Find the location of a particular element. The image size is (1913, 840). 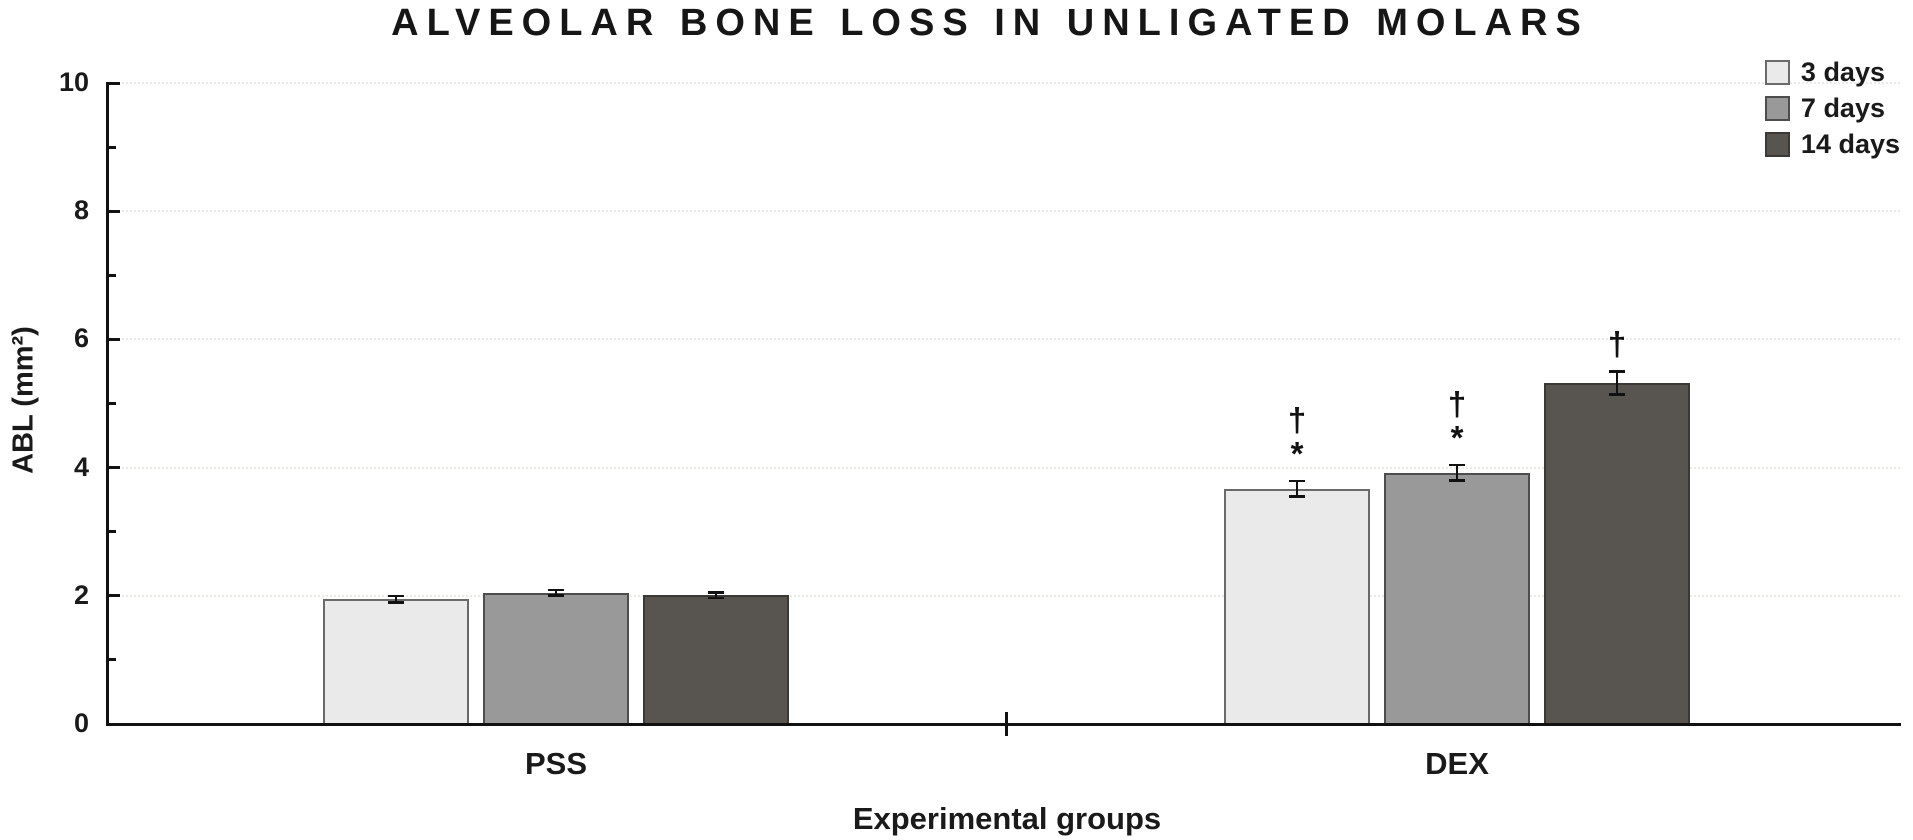

legend-item: 14 days is located at coordinates (1832, 144).